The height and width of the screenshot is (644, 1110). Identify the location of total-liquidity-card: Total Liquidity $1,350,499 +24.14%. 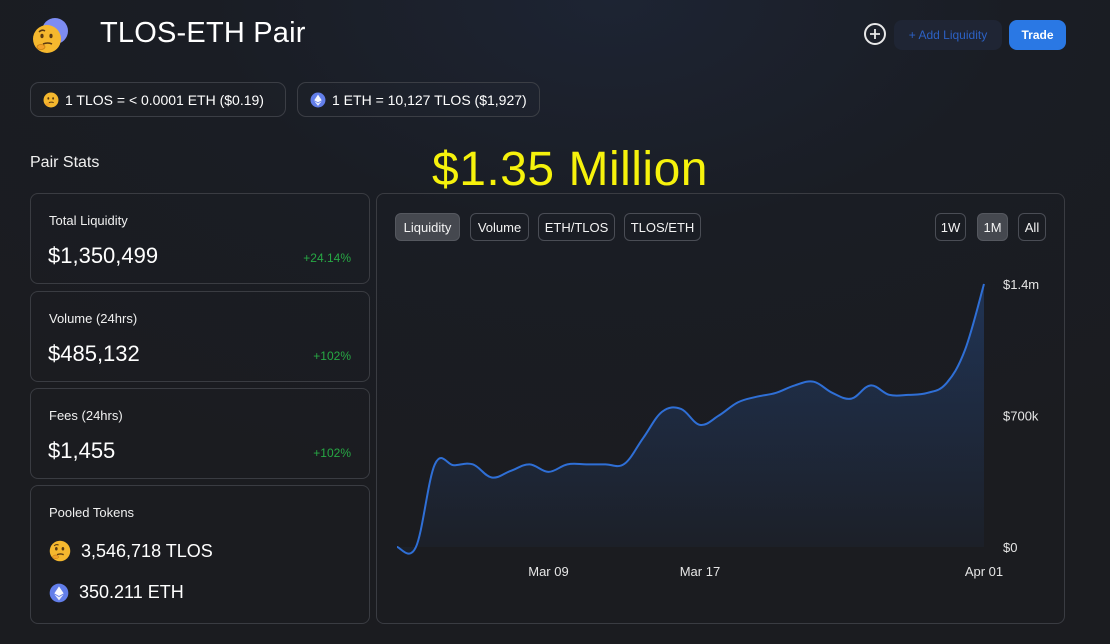
(200, 238).